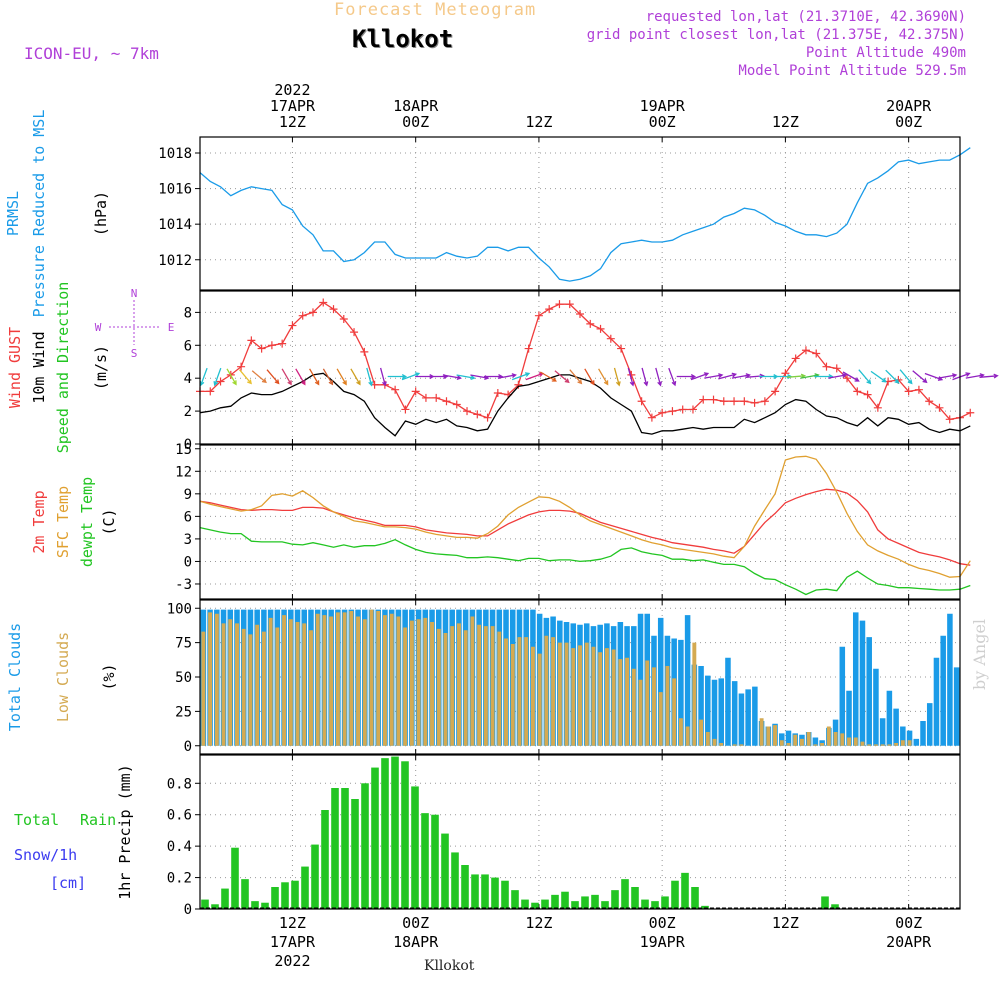 The image size is (1000, 1000). What do you see at coordinates (188, 379) in the screenshot?
I see `y-tick-label: 4` at bounding box center [188, 379].